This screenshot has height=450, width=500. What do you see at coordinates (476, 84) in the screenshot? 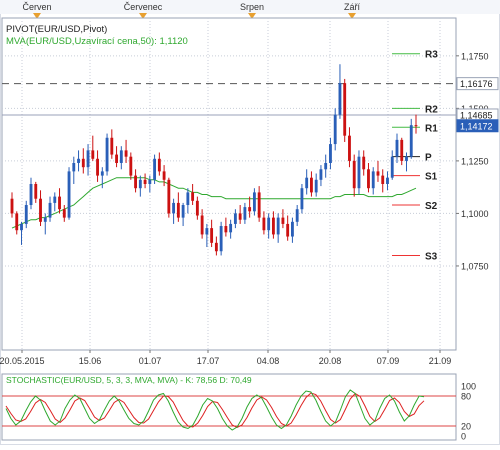
I see `price-tag-label: 1,16176` at bounding box center [476, 84].